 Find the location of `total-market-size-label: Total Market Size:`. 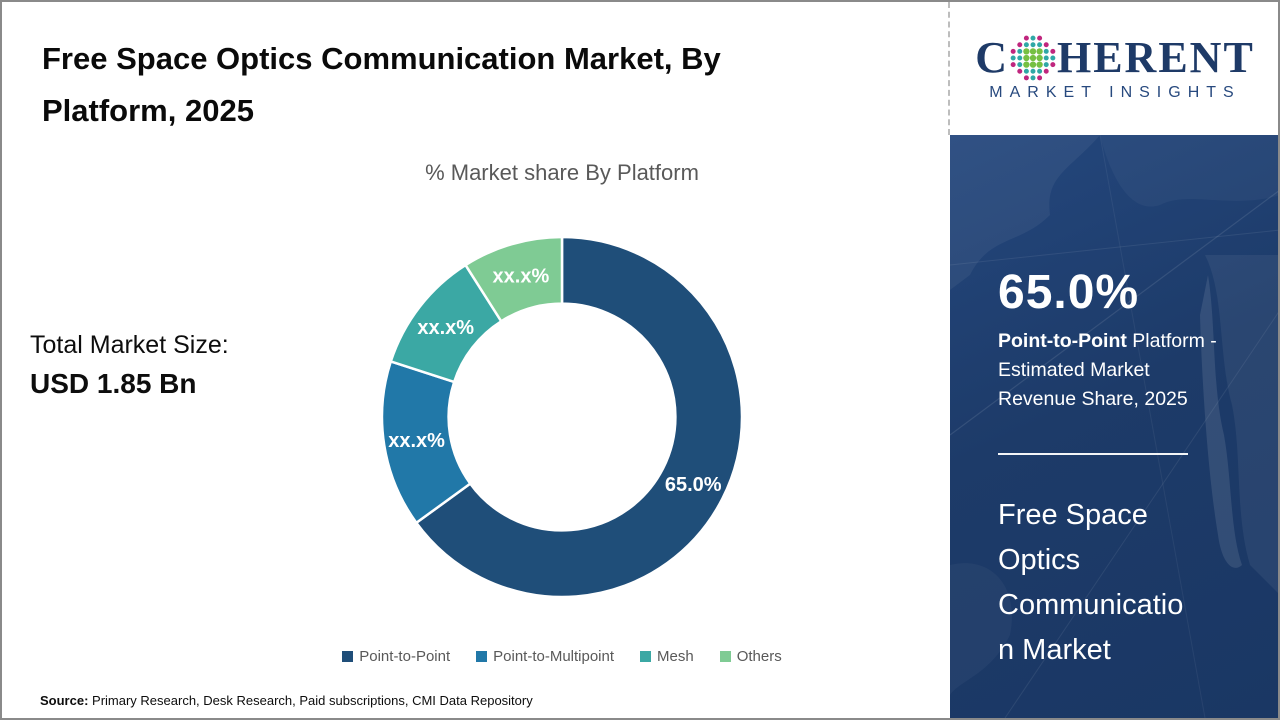

total-market-size-label: Total Market Size: is located at coordinates (129, 345).